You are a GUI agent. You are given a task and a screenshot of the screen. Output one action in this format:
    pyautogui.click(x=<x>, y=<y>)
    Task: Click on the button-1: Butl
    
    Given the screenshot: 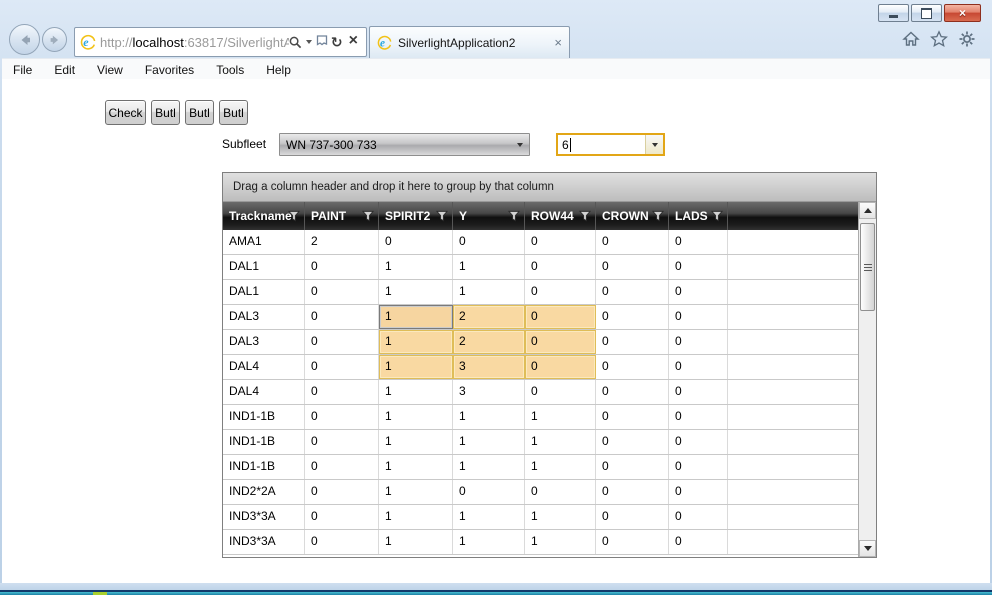 What is the action you would take?
    pyautogui.click(x=165, y=112)
    